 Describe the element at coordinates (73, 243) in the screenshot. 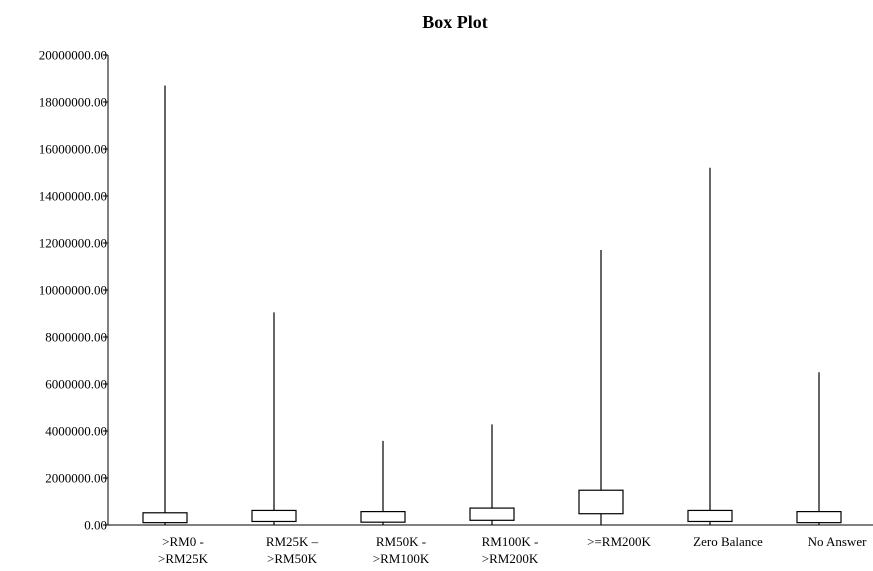

I see `y-tick-label: 12000000.00` at that location.